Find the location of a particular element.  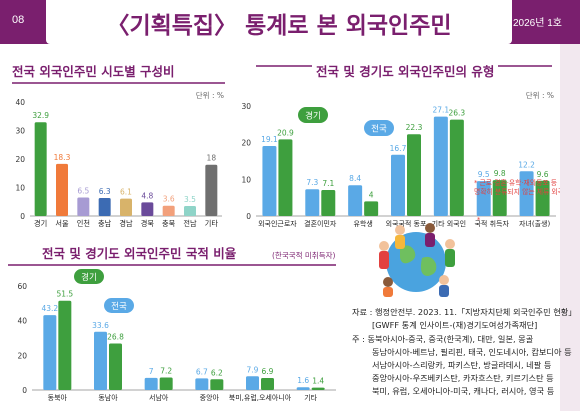

chart1-unit-label: 단위 : % is located at coordinates (210, 95).